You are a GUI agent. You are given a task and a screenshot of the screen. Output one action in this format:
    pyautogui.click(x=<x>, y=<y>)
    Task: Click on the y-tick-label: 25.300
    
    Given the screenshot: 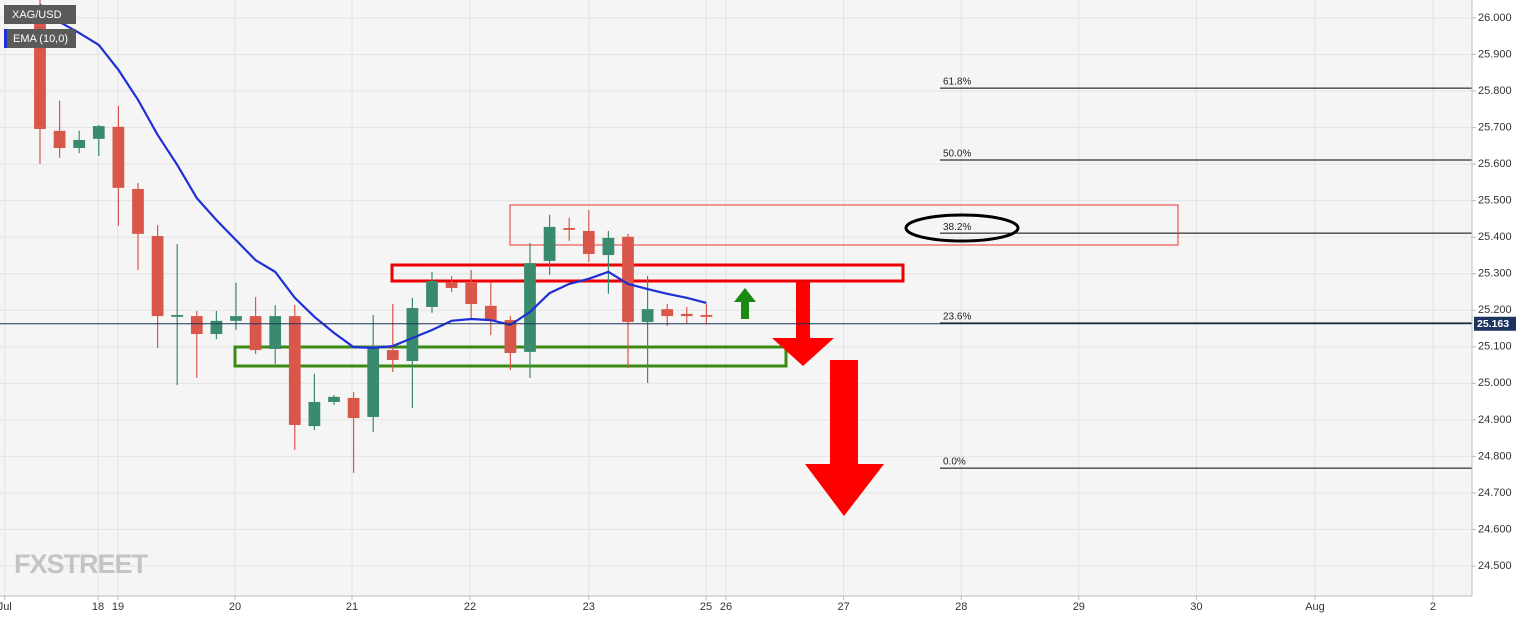 What is the action you would take?
    pyautogui.click(x=1495, y=274)
    